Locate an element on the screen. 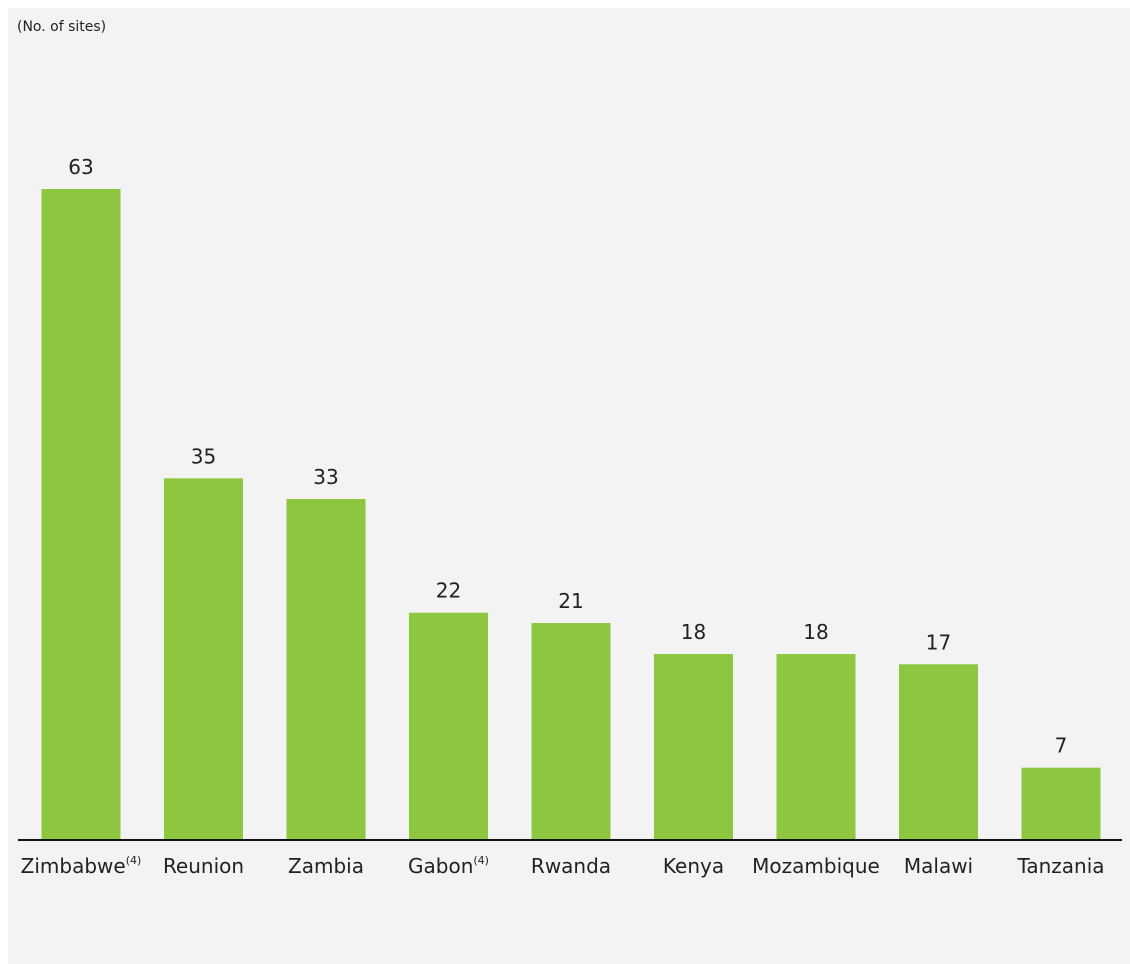  bar-kenya is located at coordinates (693, 747).